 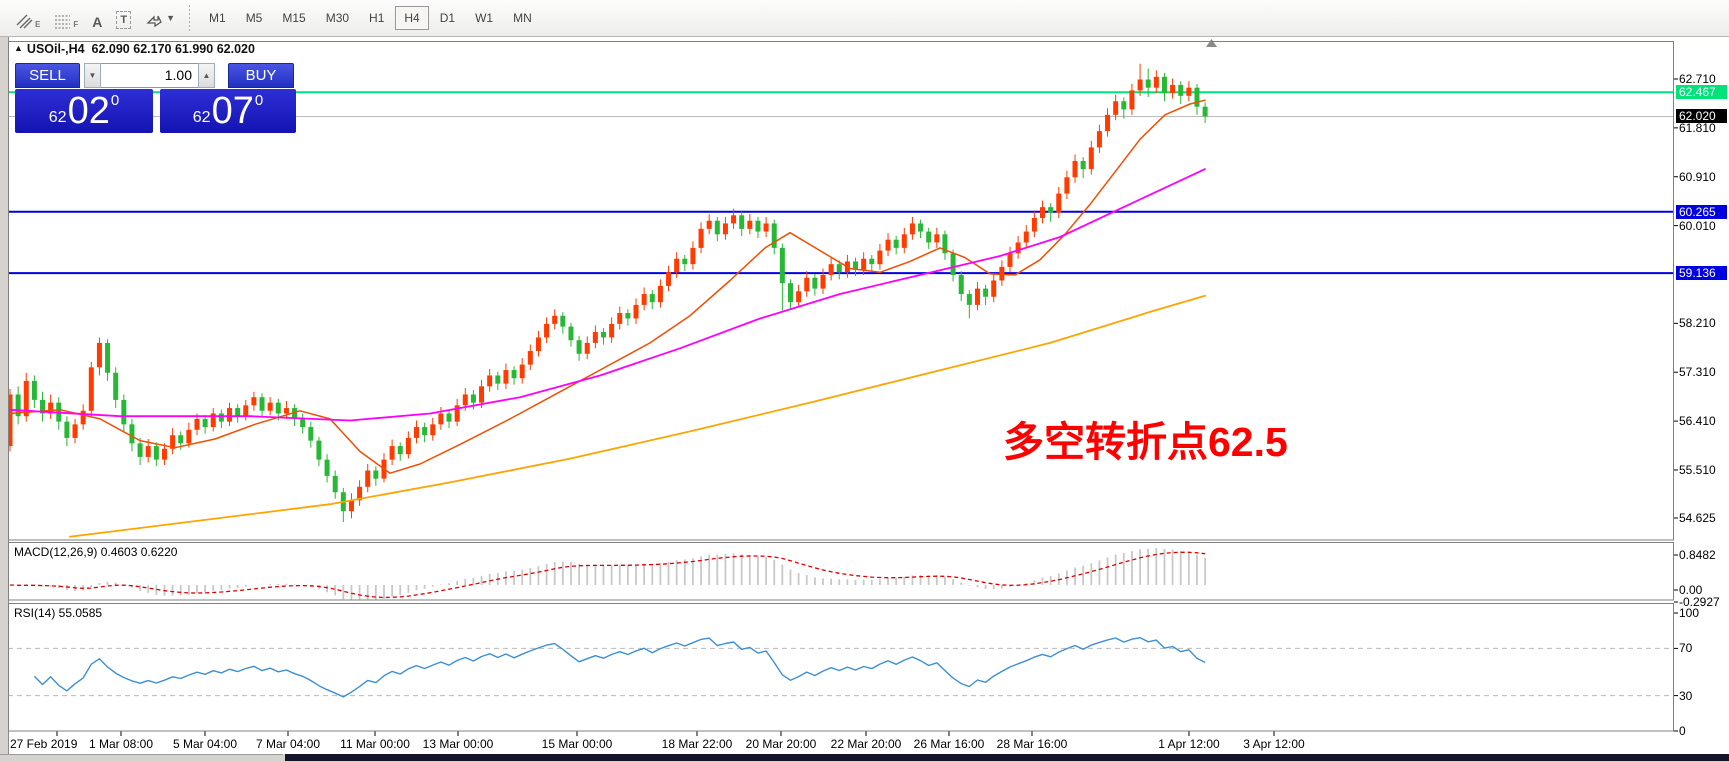 What do you see at coordinates (1682, 731) in the screenshot?
I see `rsi-tick-0: 0` at bounding box center [1682, 731].